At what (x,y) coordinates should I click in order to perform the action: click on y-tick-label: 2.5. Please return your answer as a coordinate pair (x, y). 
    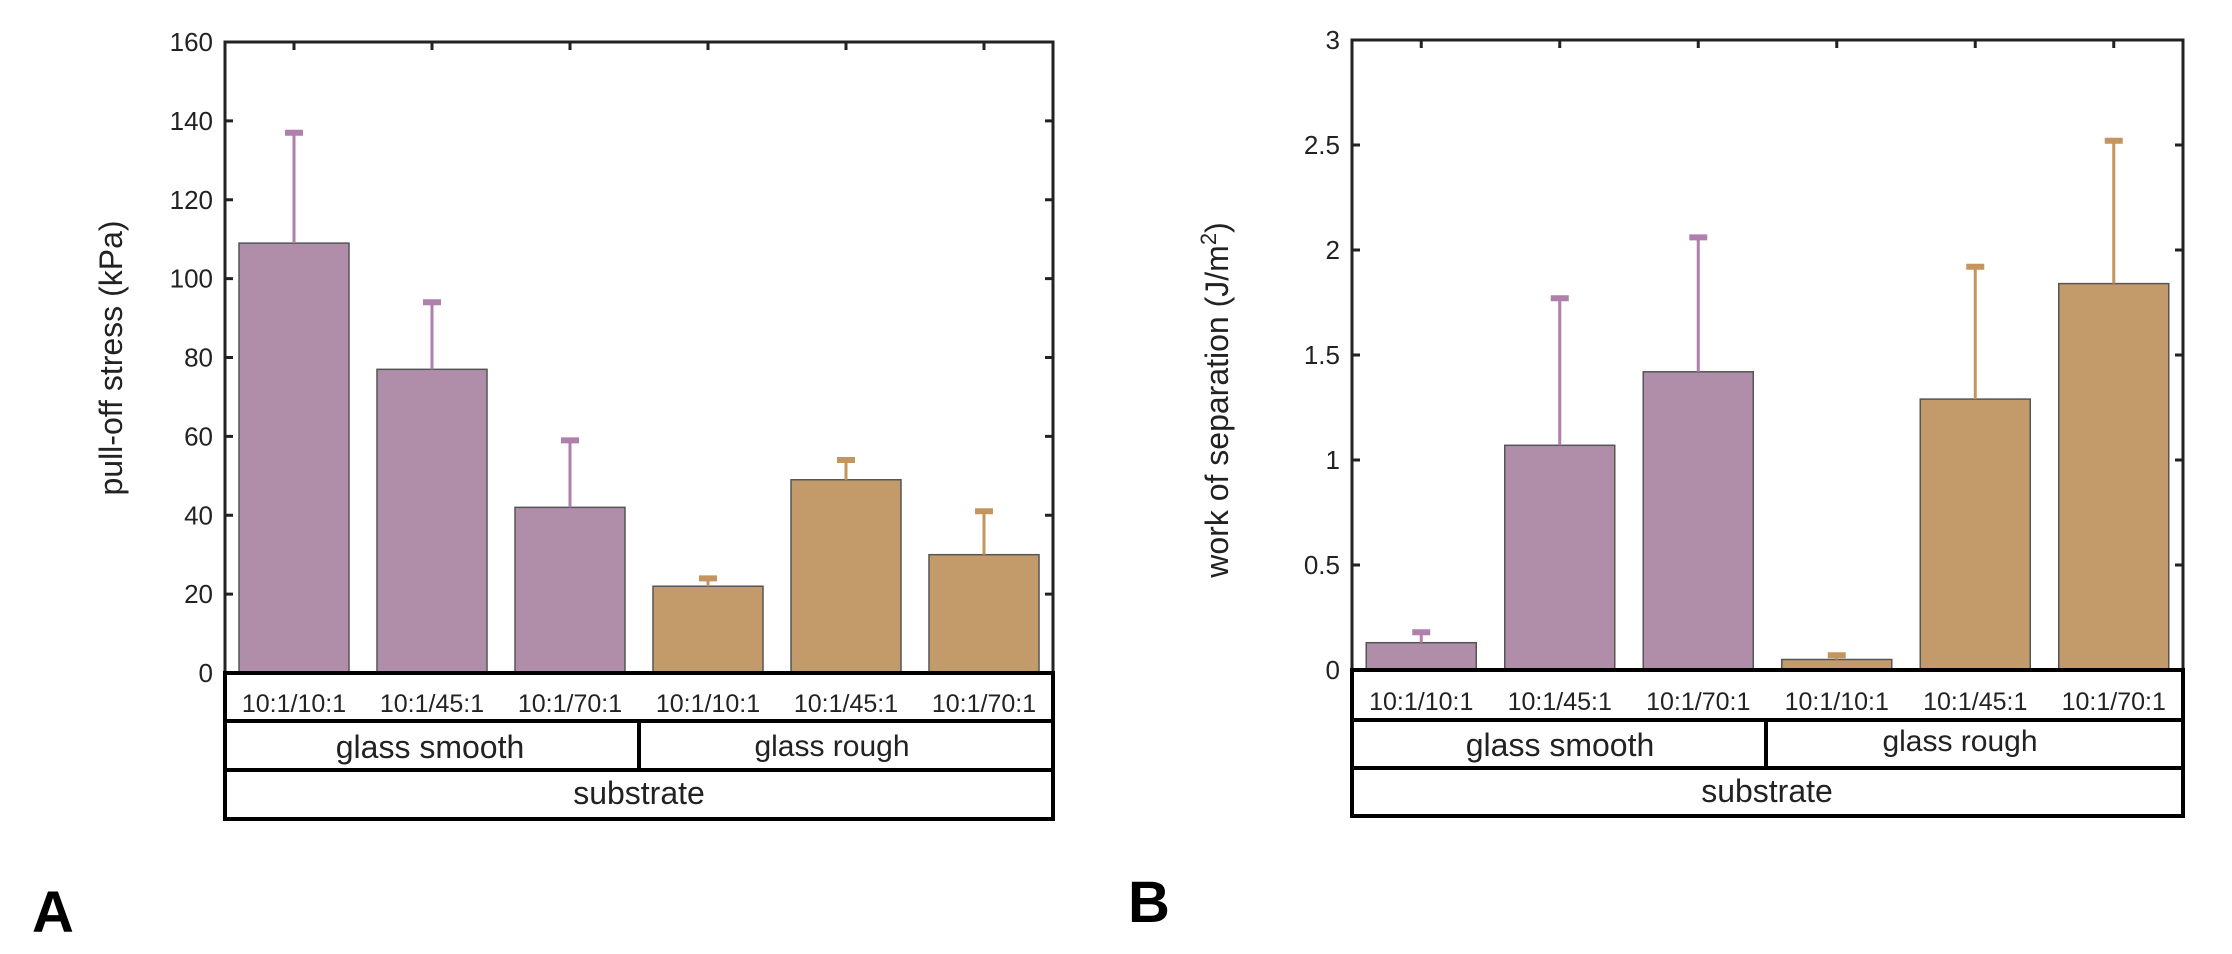
    Looking at the image, I should click on (1322, 145).